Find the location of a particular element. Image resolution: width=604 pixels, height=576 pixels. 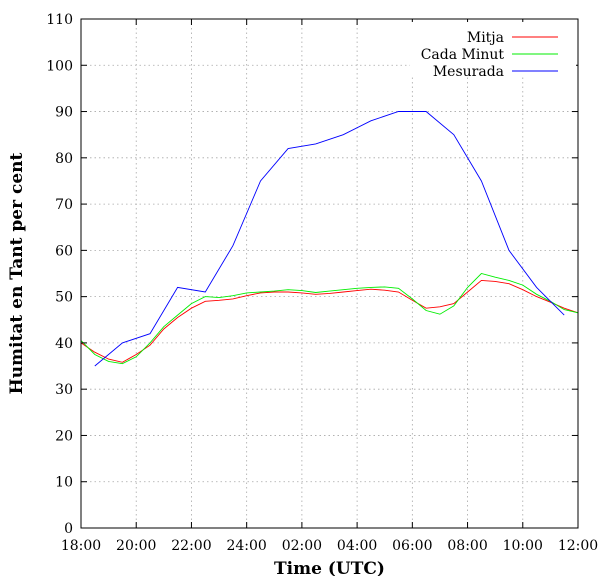

x-axis-title: Time (UTC) is located at coordinates (329, 567).